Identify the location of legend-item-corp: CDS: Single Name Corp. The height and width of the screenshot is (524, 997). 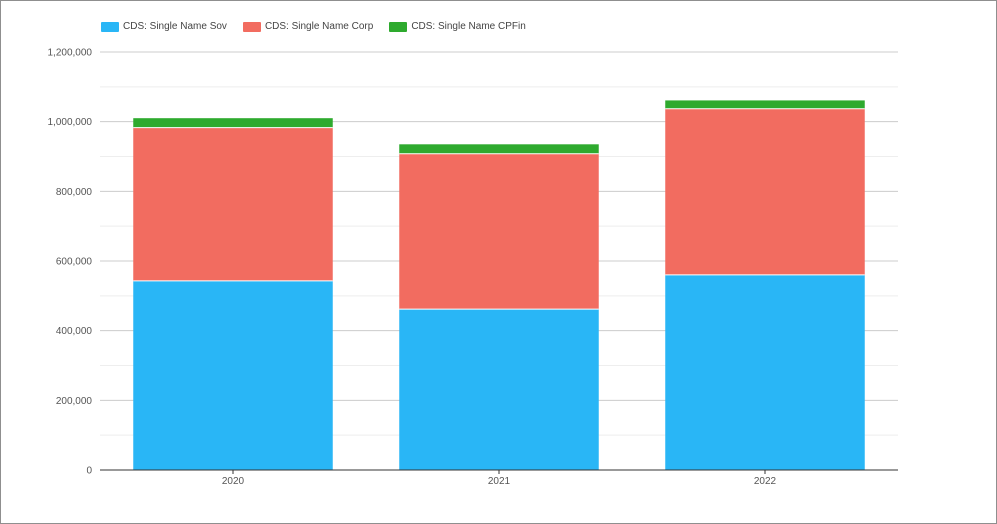
(308, 26).